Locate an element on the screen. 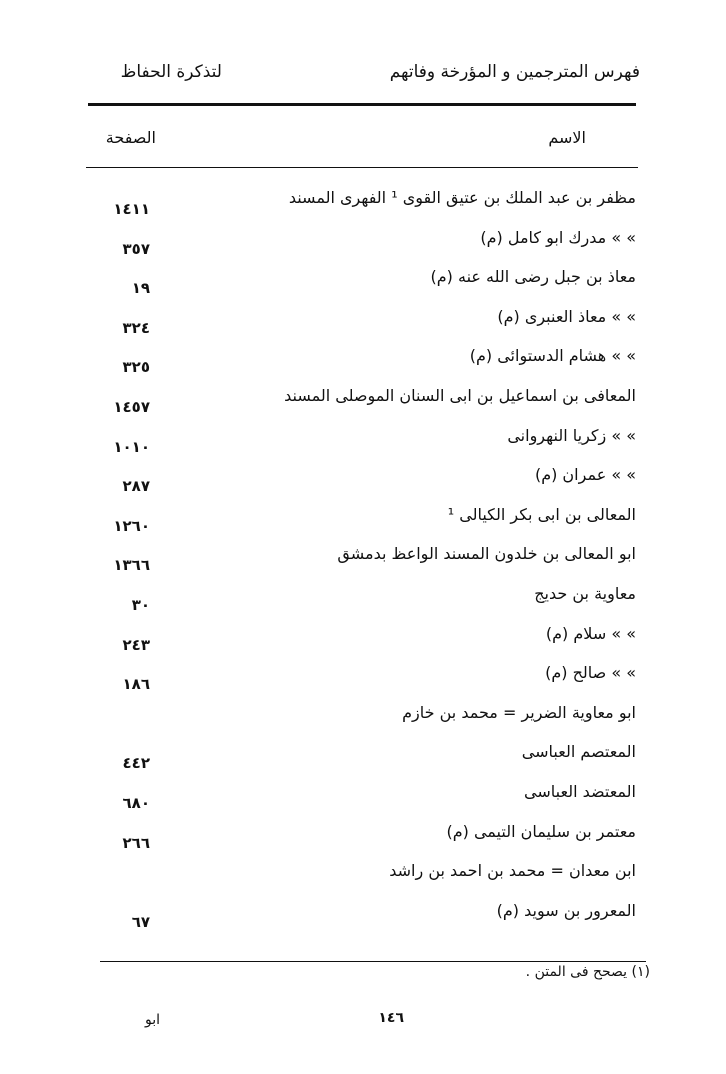 This screenshot has width=726, height=1074. row-name: » » صالح (م) is located at coordinates (590, 673).